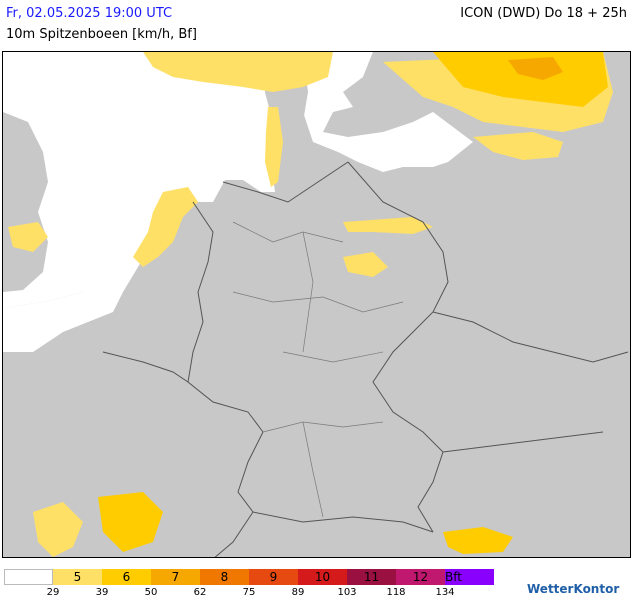  I want to click on gust-zone-uk, so click(28, 237).